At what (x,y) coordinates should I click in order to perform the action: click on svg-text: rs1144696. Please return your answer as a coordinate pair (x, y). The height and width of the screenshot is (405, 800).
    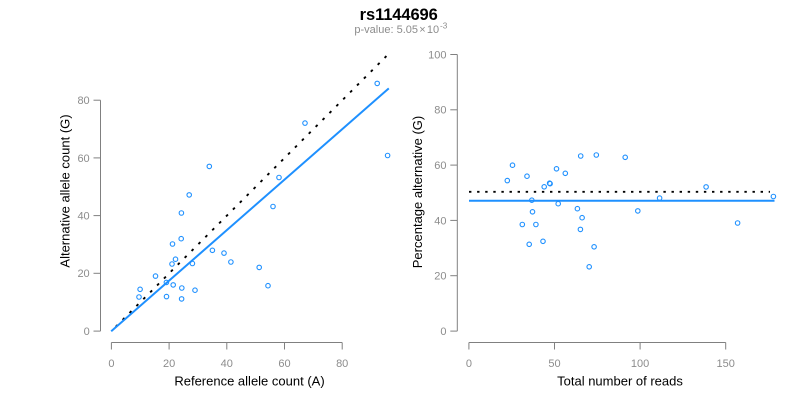
    Looking at the image, I should click on (399, 15).